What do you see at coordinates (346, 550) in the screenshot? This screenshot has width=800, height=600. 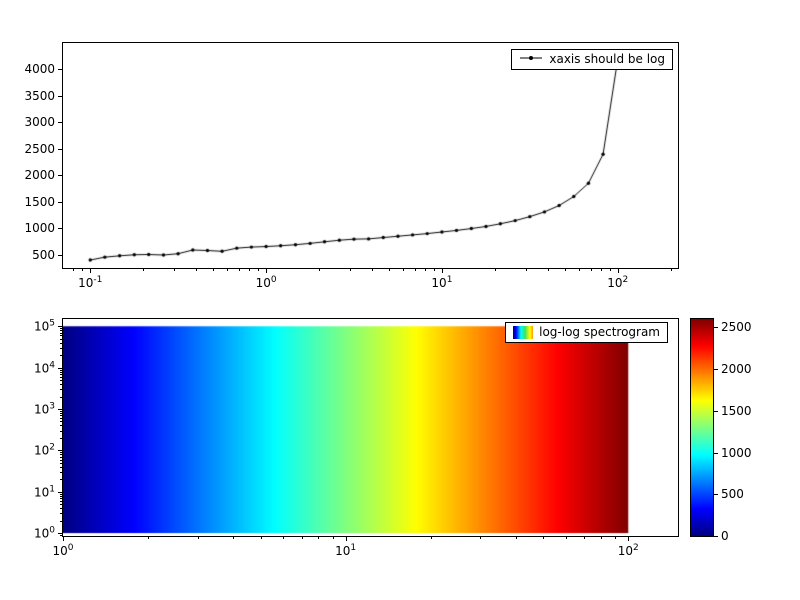 I see `bottom-x-tick-label: 101` at bounding box center [346, 550].